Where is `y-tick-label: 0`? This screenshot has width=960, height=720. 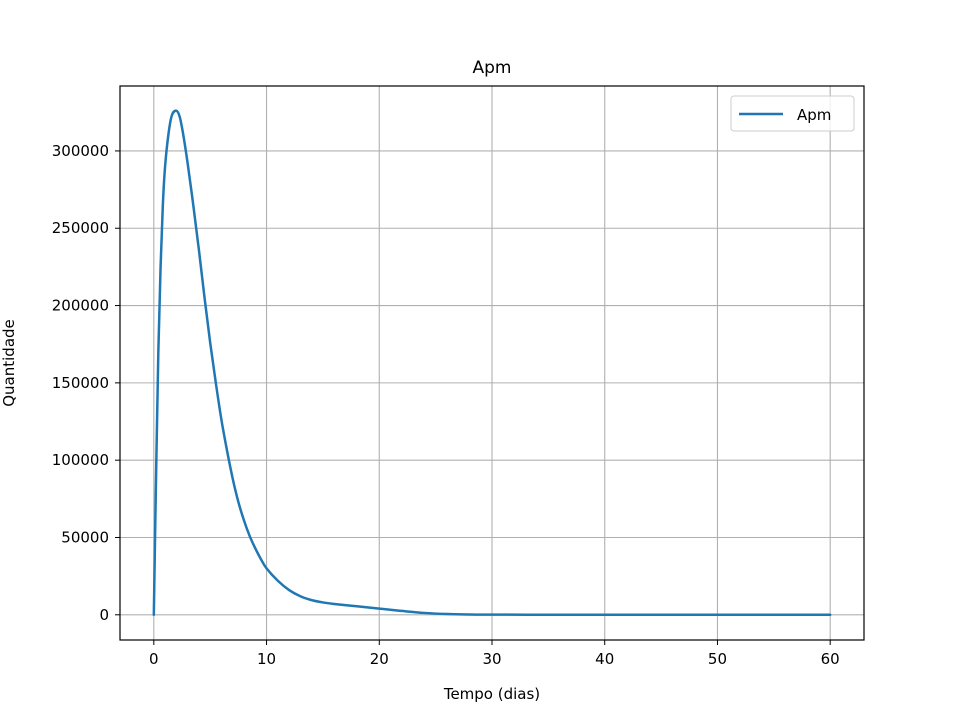 y-tick-label: 0 is located at coordinates (104, 615).